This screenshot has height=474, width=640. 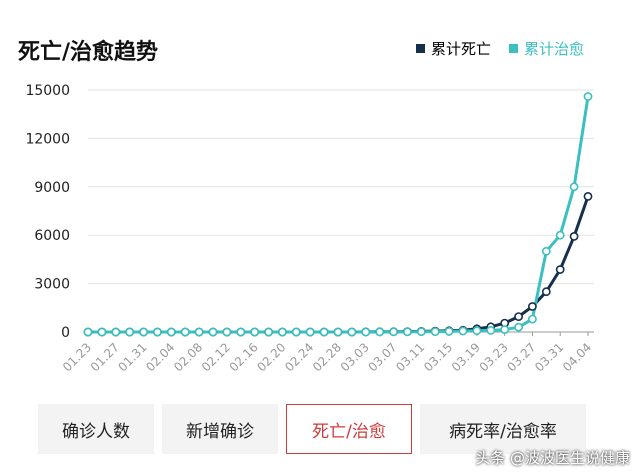 What do you see at coordinates (188, 357) in the screenshot?
I see `x-tick-label: 02.08` at bounding box center [188, 357].